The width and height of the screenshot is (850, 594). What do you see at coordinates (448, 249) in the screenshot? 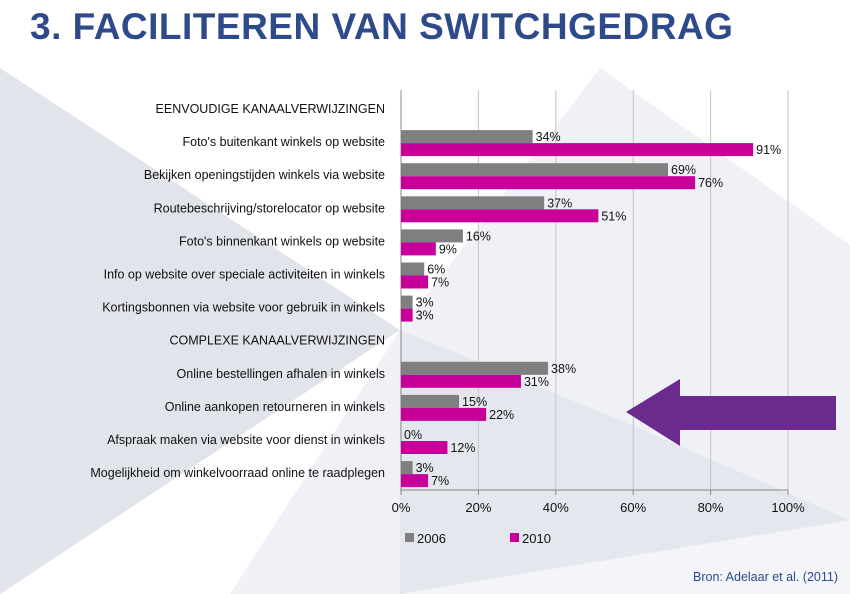
I see `data-label: 9%` at bounding box center [448, 249].